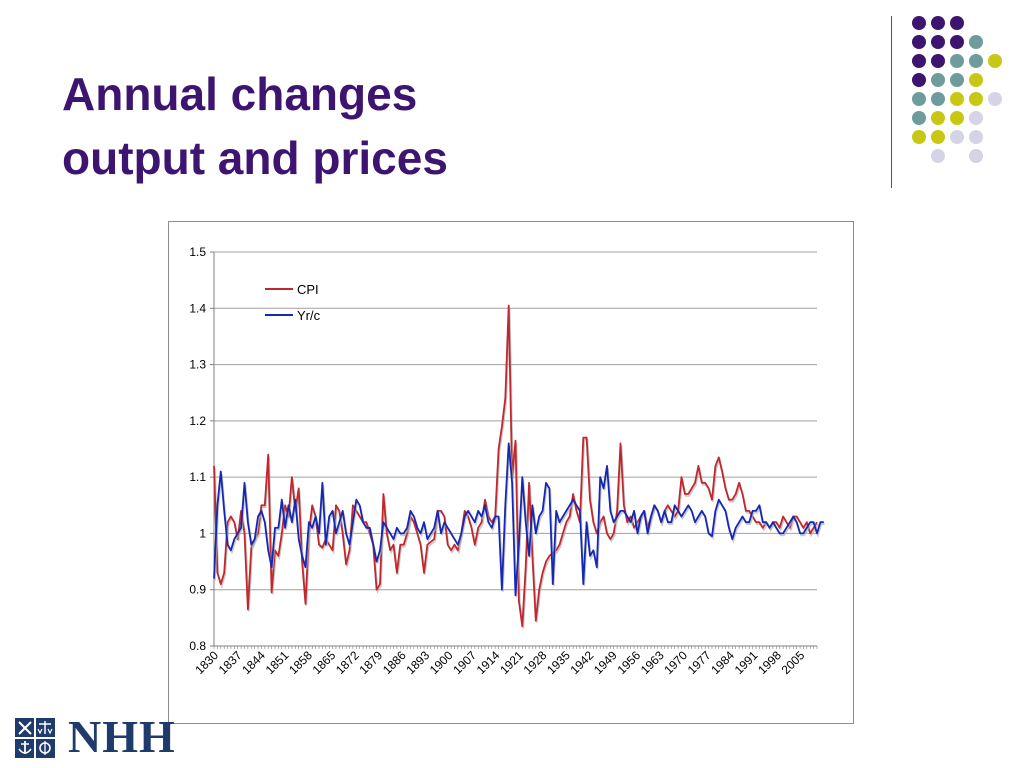 The width and height of the screenshot is (1024, 768). Describe the element at coordinates (699, 662) in the screenshot. I see `x-tick-label: 1977` at that location.